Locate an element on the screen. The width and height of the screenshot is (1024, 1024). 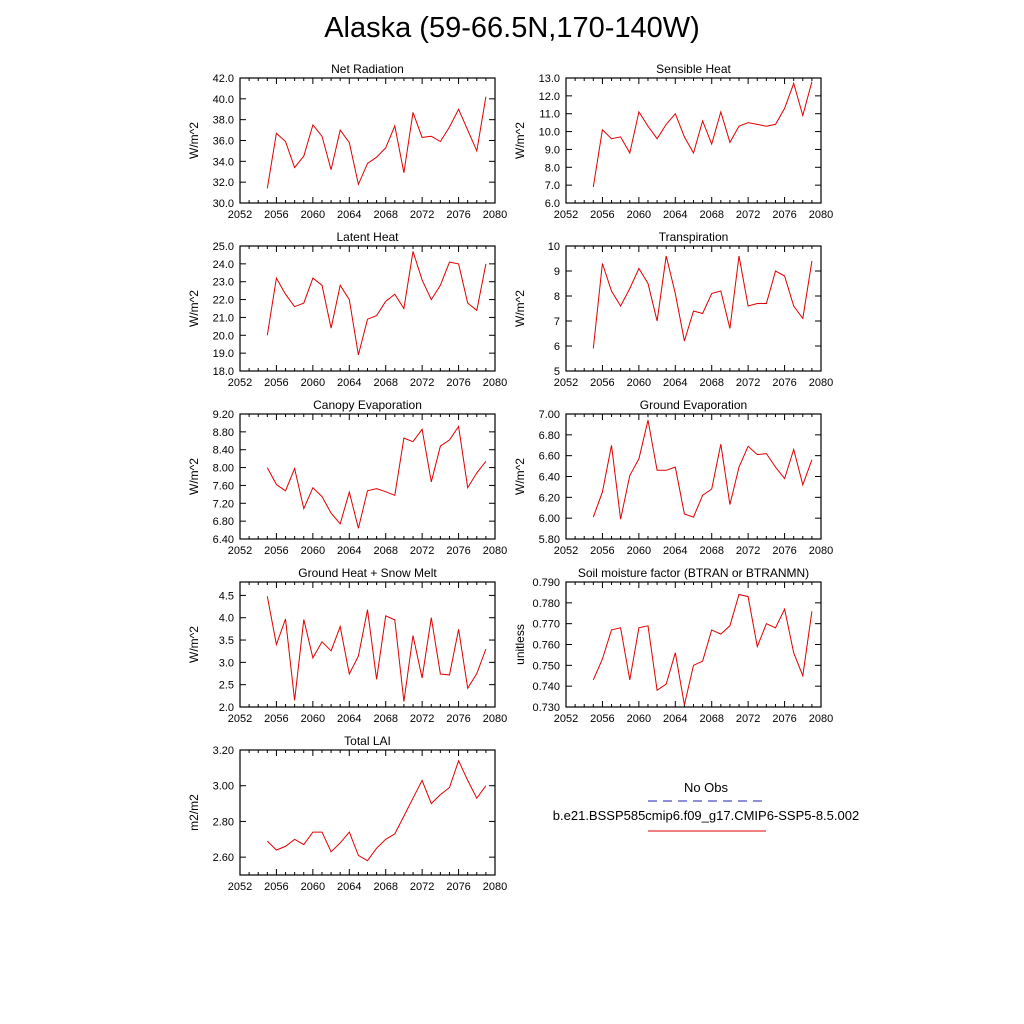
y-tick-label: 23.0 is located at coordinates (223, 283).